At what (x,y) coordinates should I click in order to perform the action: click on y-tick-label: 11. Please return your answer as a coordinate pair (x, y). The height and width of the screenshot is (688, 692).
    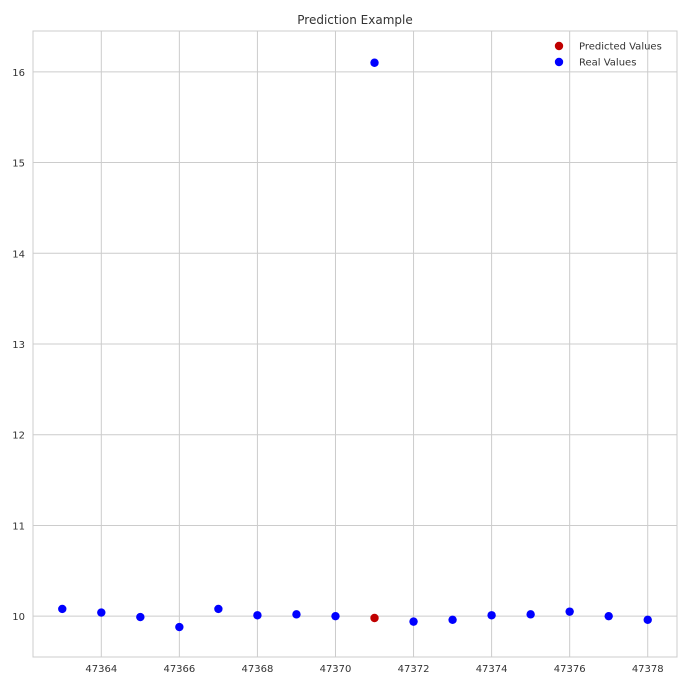
    Looking at the image, I should click on (18, 526).